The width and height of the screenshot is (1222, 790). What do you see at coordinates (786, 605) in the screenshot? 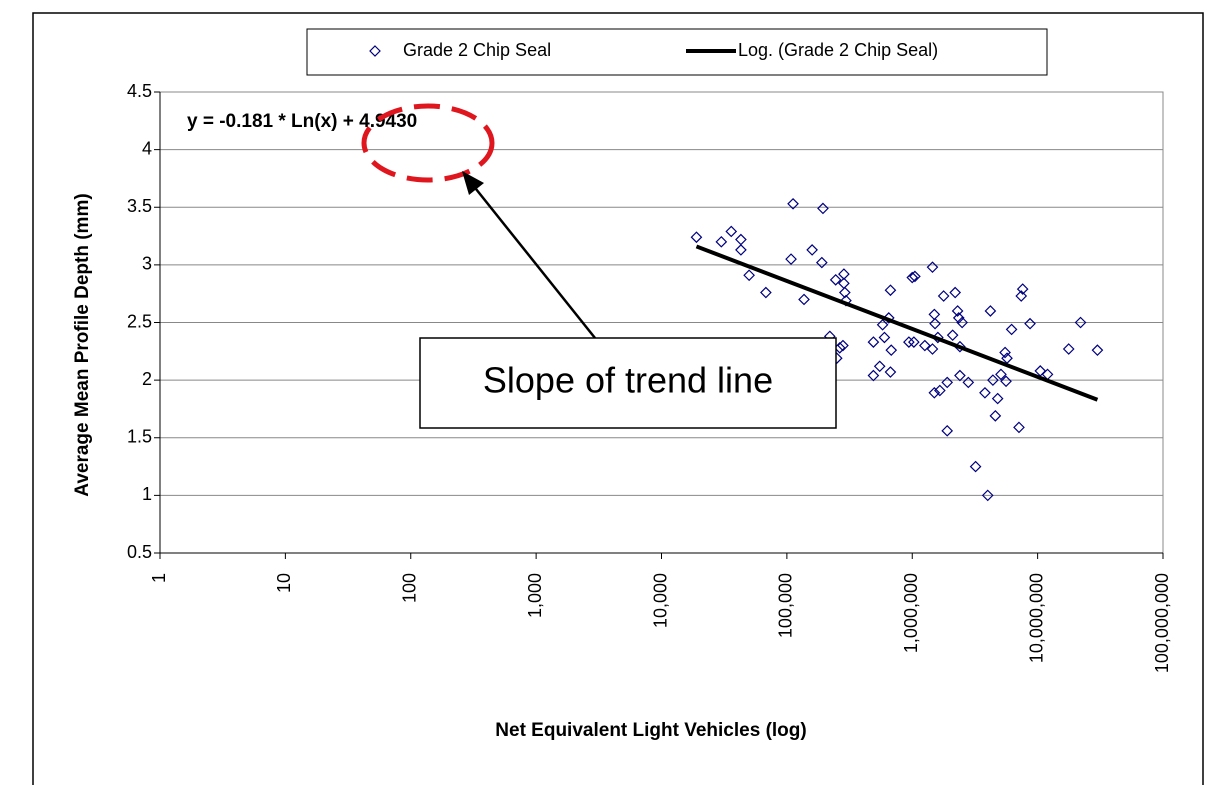
I see `x-tick-label: 100,000` at bounding box center [786, 605].